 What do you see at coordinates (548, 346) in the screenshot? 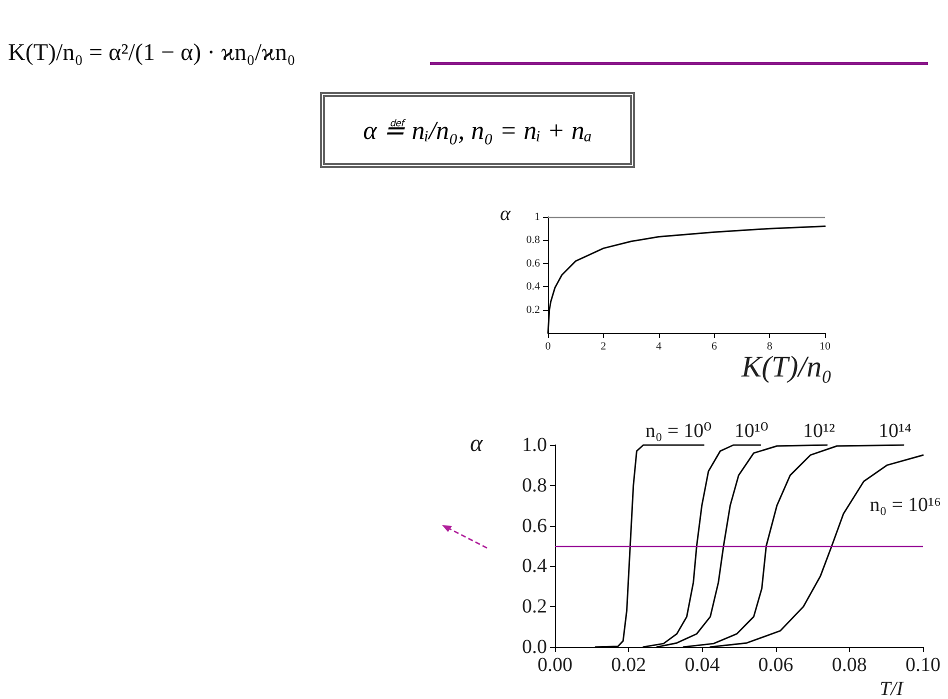
I see `x-tick-label: 0` at bounding box center [548, 346].